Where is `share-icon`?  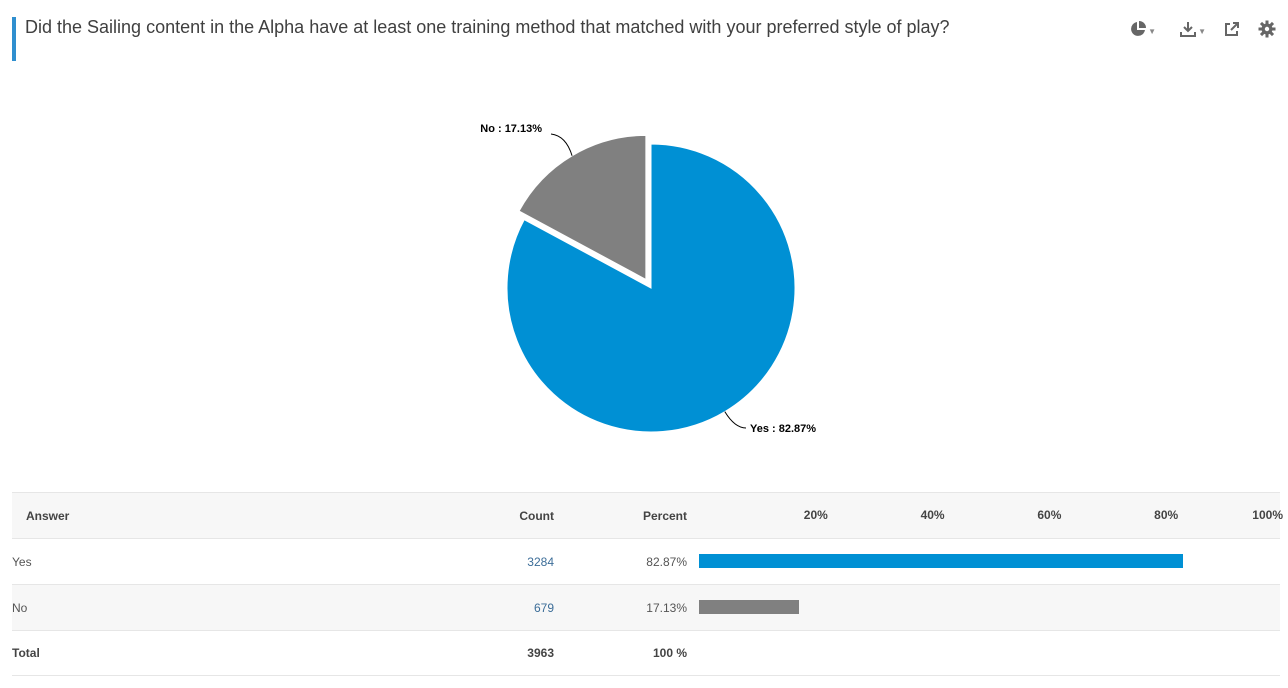
share-icon is located at coordinates (1232, 29).